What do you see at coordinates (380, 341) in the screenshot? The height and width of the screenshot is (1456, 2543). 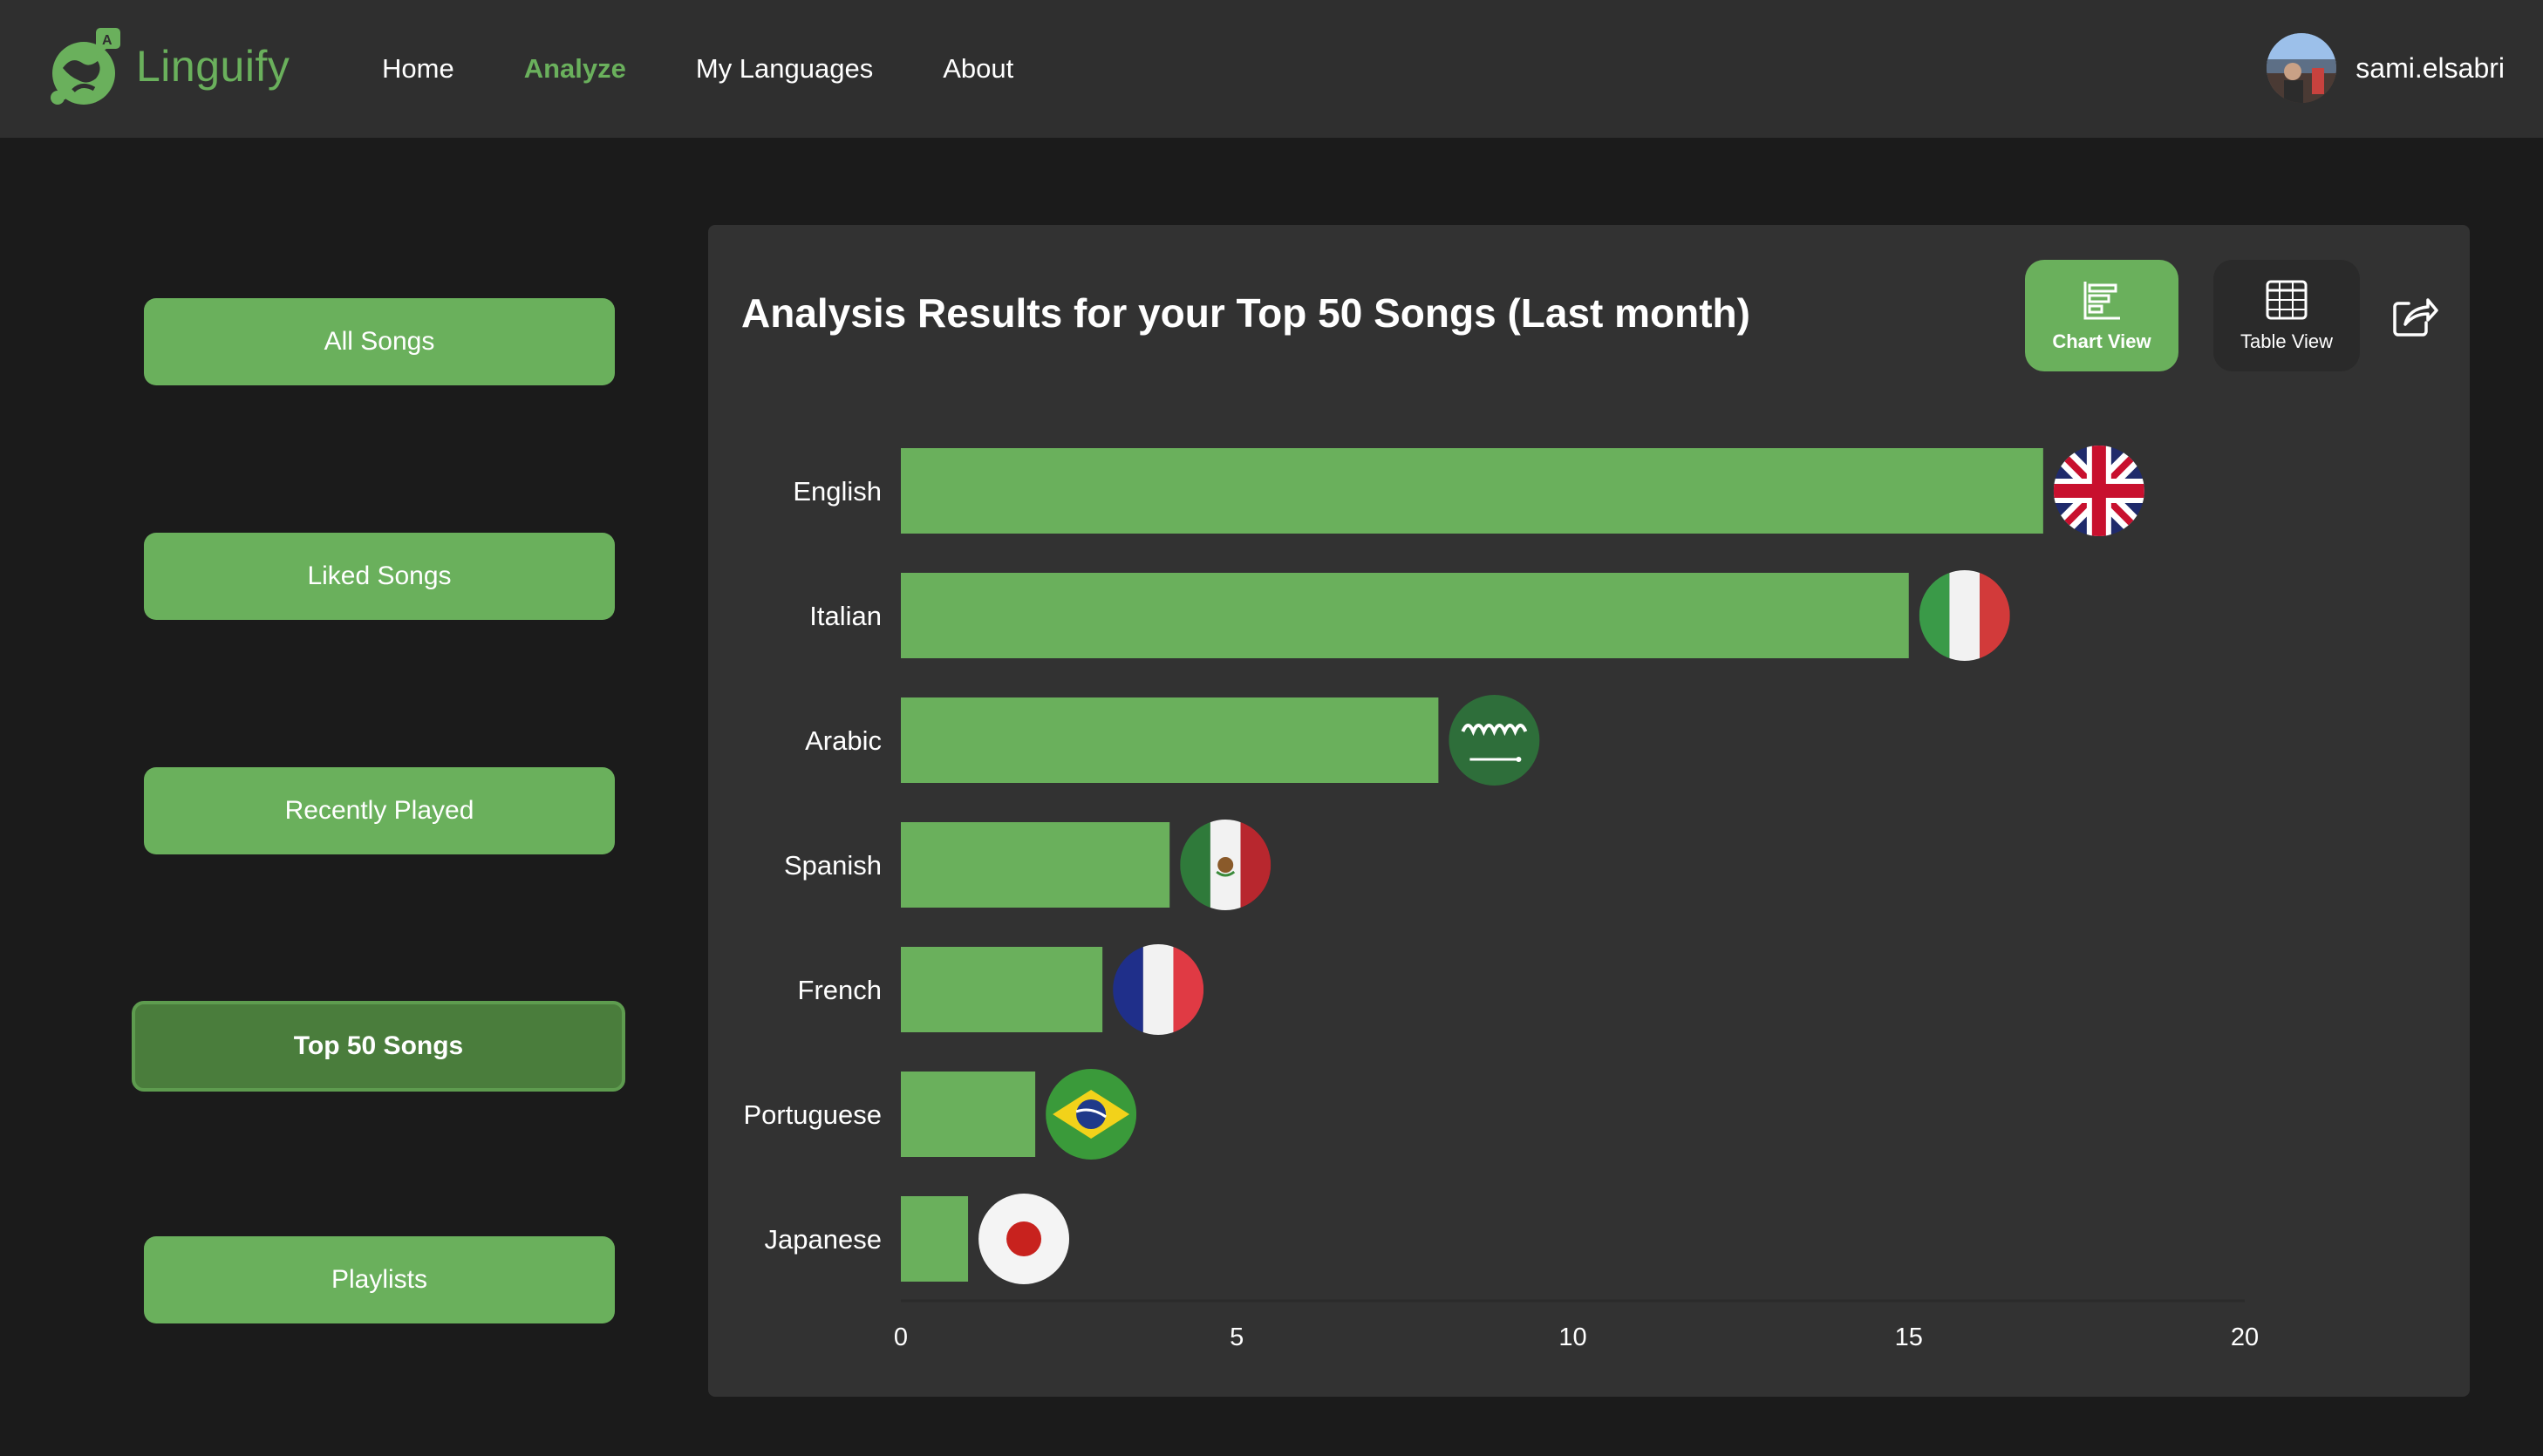 I see `sidebar-all-songs-button: All Songs` at bounding box center [380, 341].